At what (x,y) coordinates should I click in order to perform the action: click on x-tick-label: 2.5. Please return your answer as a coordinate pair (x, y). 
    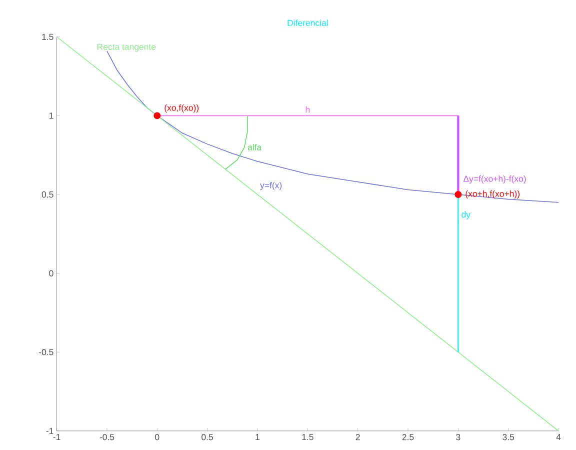
    Looking at the image, I should click on (408, 437).